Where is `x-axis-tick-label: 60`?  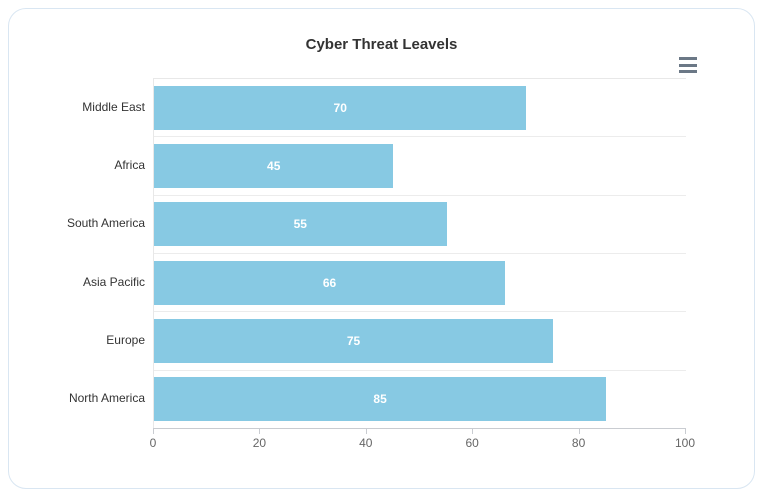 x-axis-tick-label: 60 is located at coordinates (472, 443).